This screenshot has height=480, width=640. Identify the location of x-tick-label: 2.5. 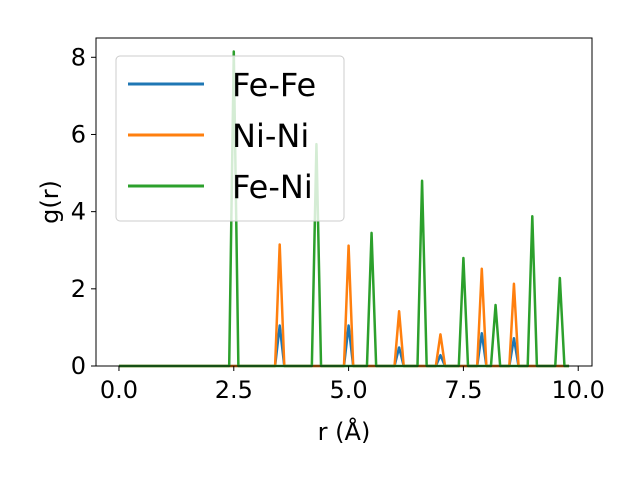
(234, 390).